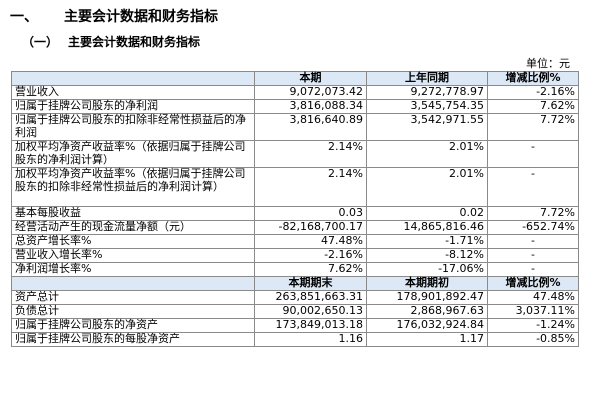 This screenshot has height=409, width=590. What do you see at coordinates (133, 187) in the screenshot?
I see `row-label: 加权平均净资产收益率%（依据归属于挂牌公司股东的扣除非经常性损益后的净利润计算）` at bounding box center [133, 187].